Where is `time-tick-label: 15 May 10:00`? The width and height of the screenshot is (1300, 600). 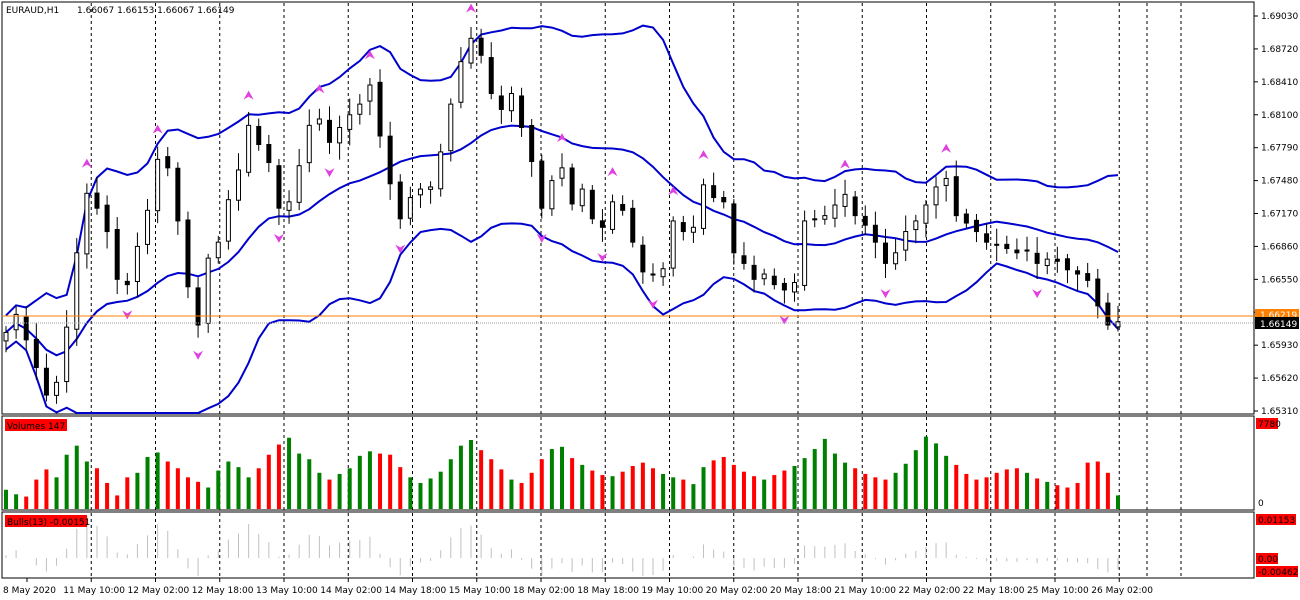
time-tick-label: 15 May 10:00 is located at coordinates (480, 591).